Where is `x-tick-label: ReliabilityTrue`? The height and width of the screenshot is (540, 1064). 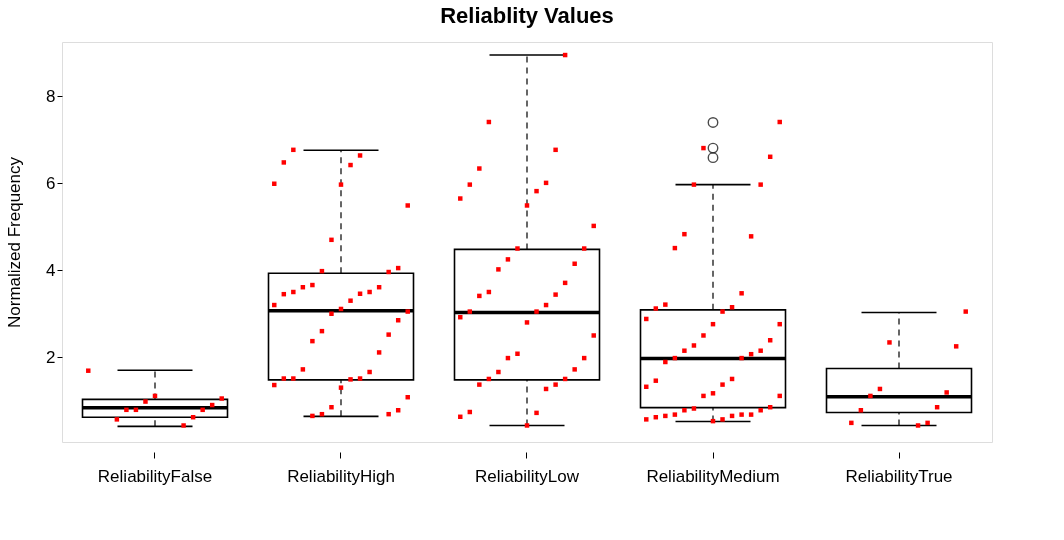
x-tick-label: ReliabilityTrue is located at coordinates (899, 476).